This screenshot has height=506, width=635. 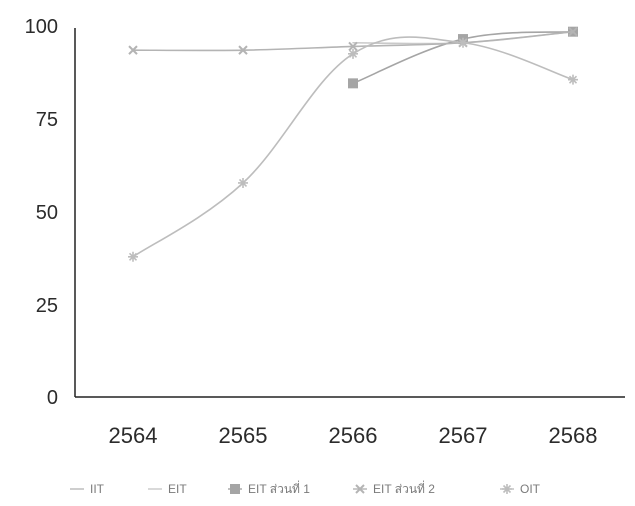 What do you see at coordinates (463, 435) in the screenshot?
I see `x-tick-label: 2567` at bounding box center [463, 435].